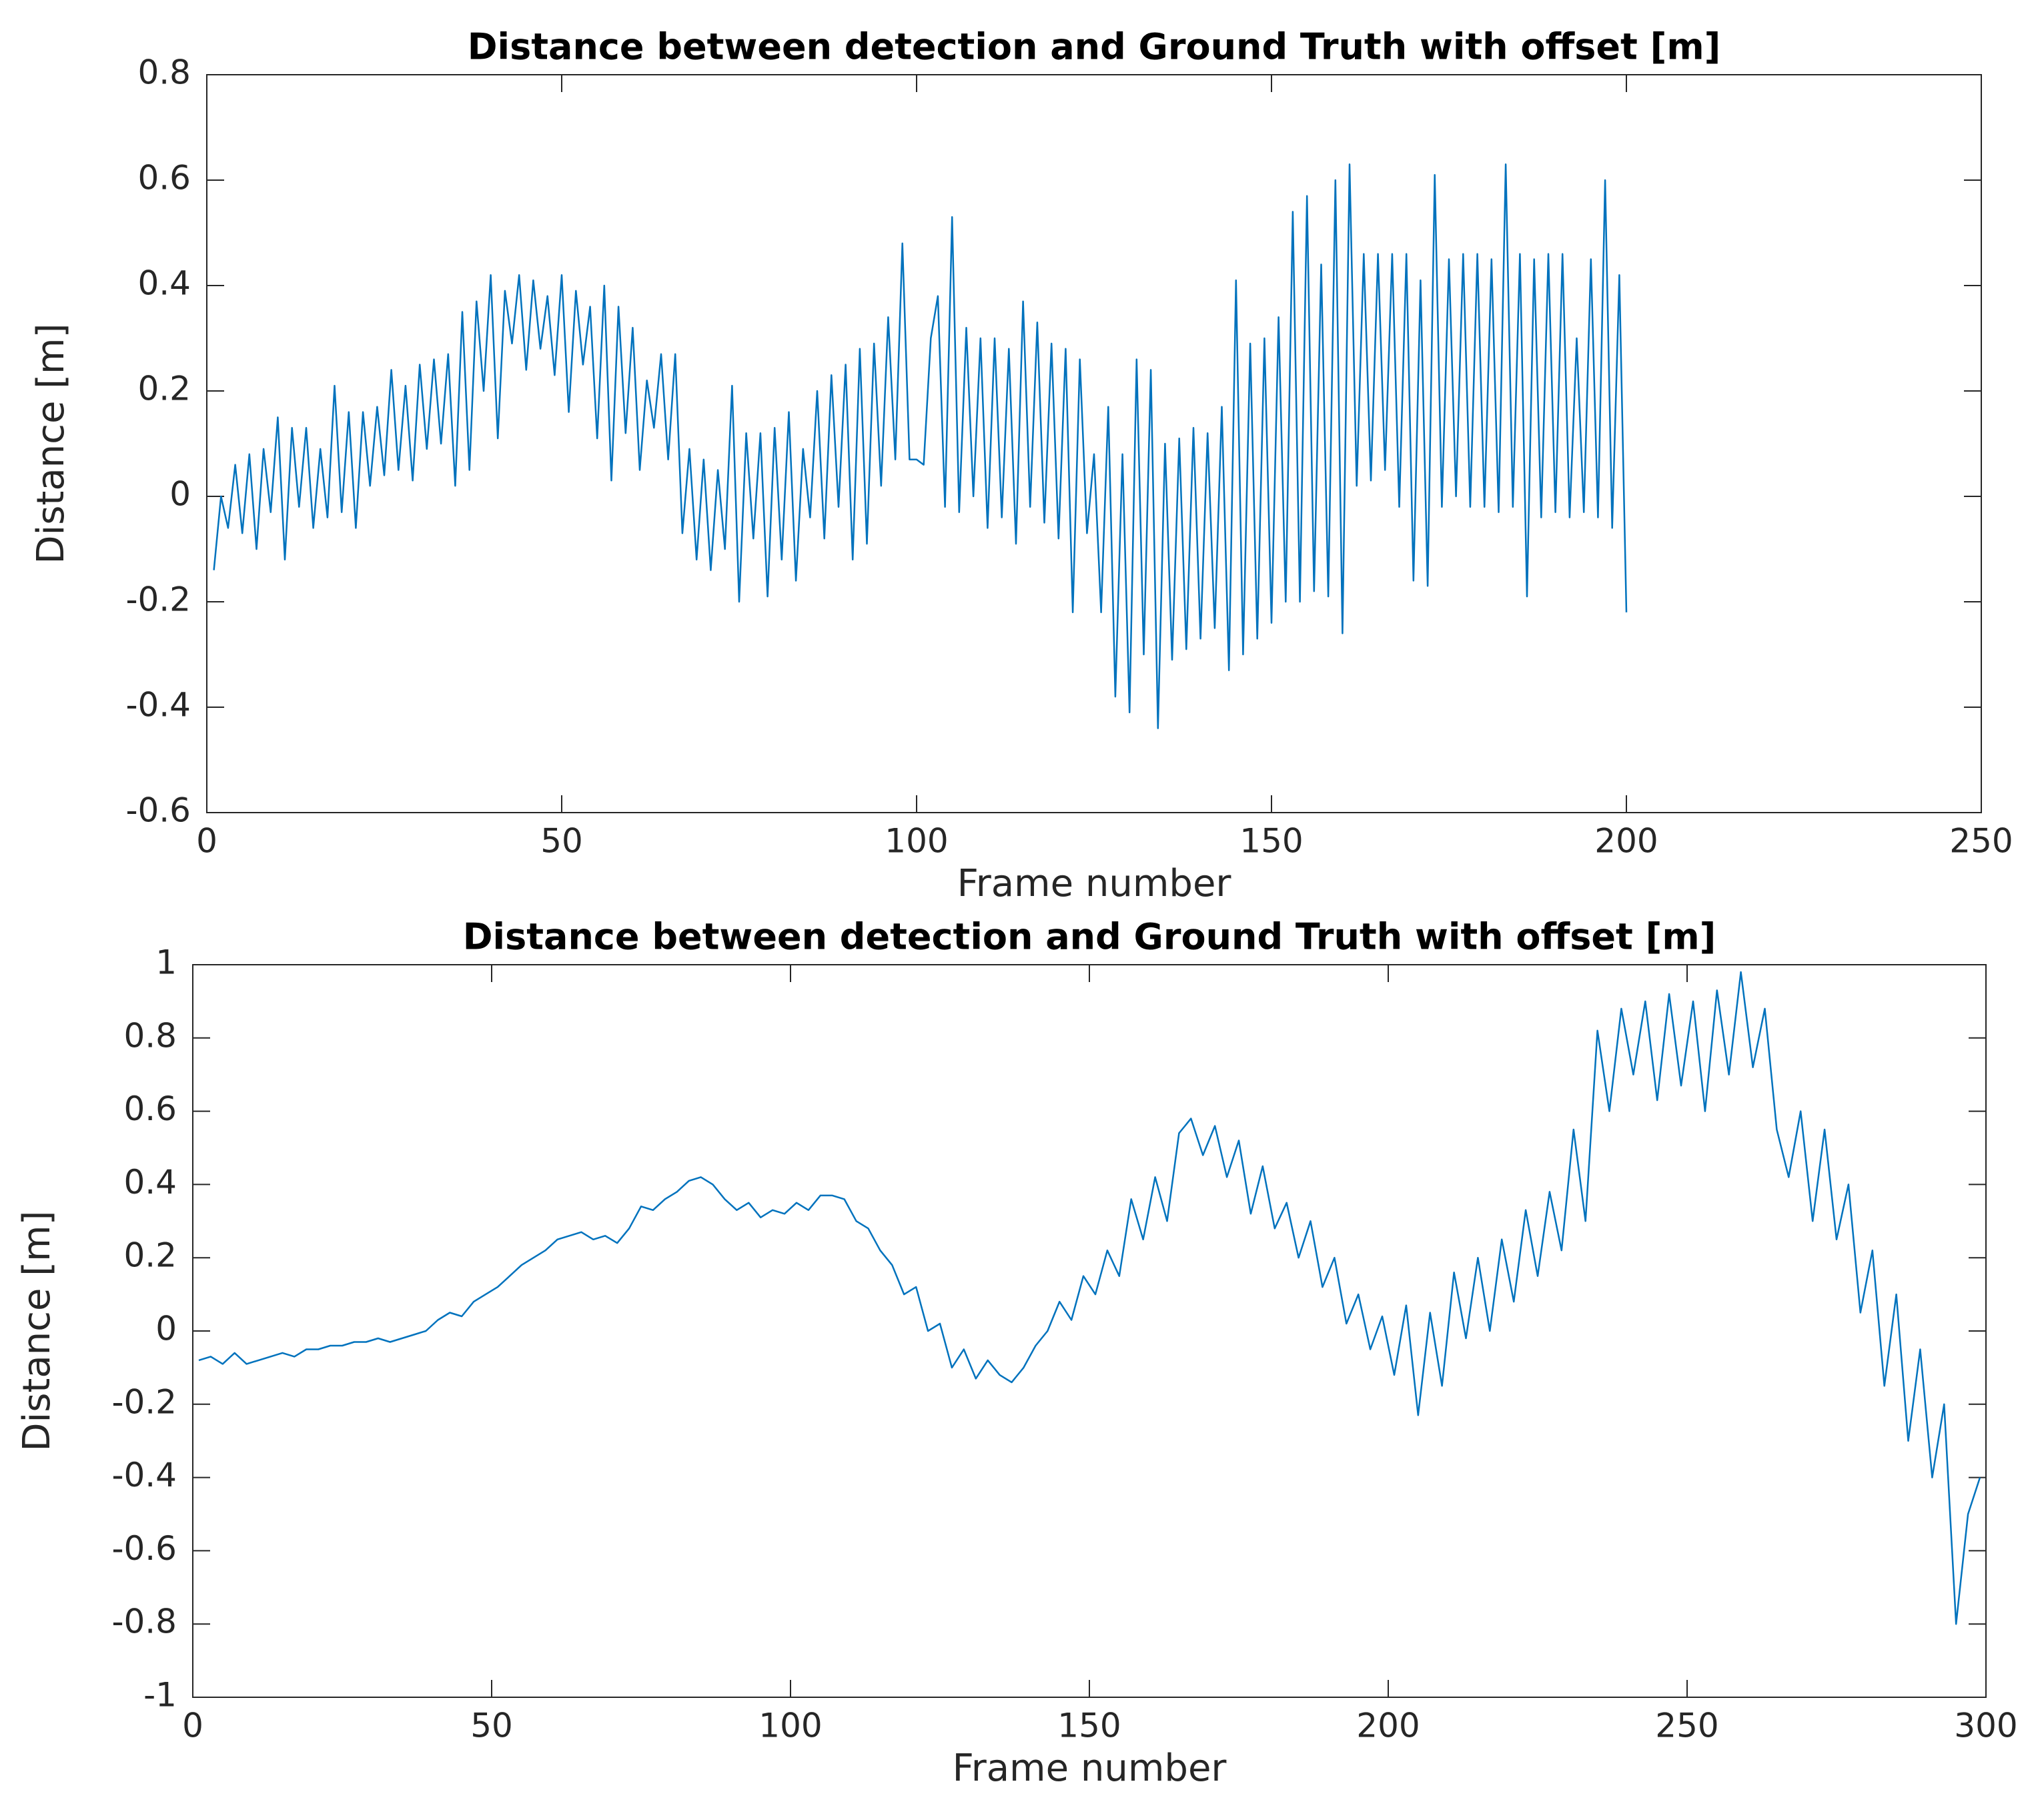 Image resolution: width=2044 pixels, height=1802 pixels. I want to click on x-tick-label: 300, so click(1985, 1726).